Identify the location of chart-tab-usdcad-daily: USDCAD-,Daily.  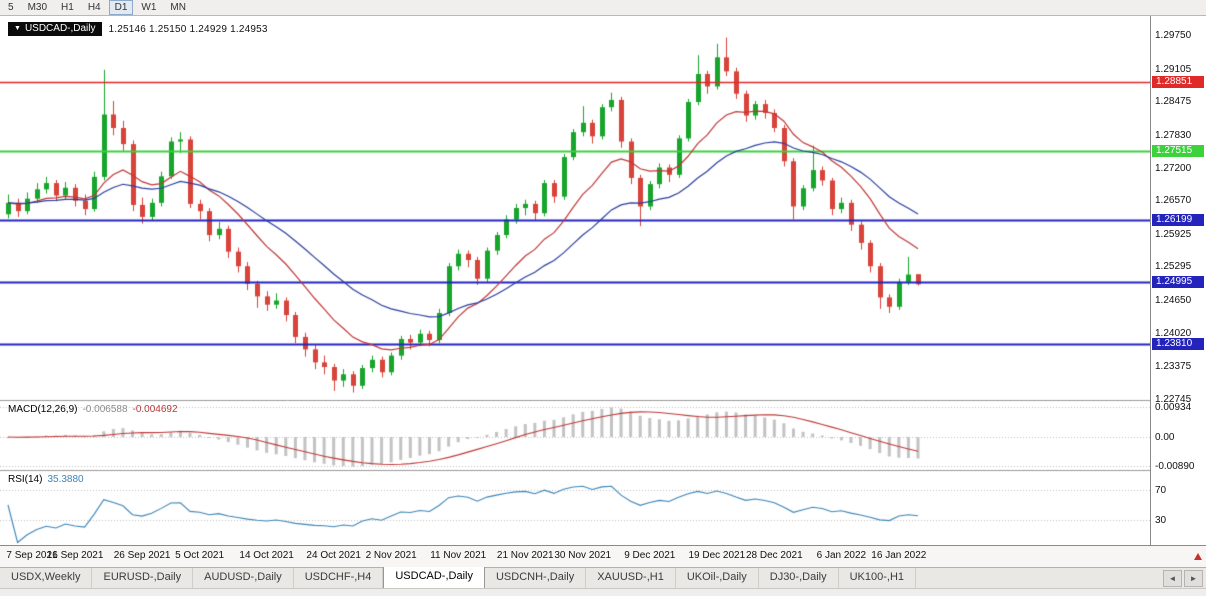
(434, 577).